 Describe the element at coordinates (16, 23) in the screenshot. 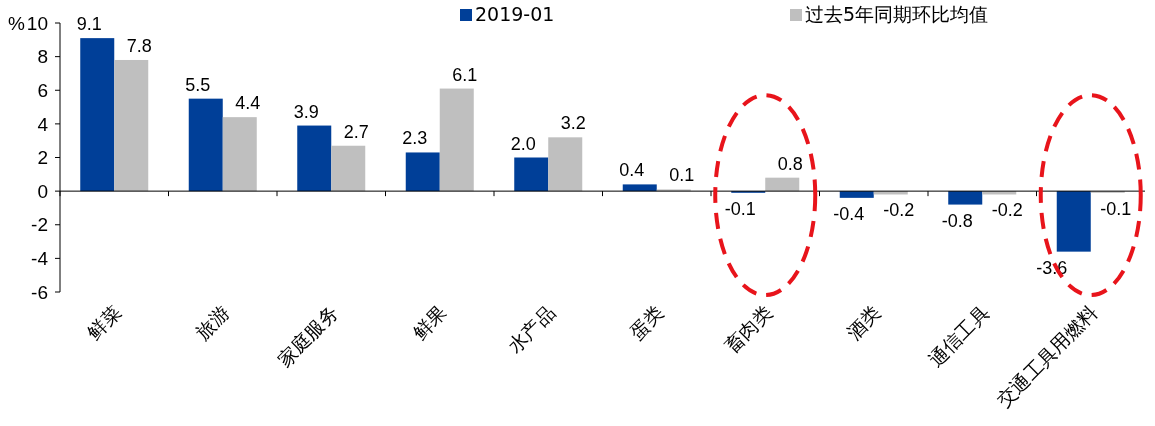

I see `y-axis-title: %` at that location.